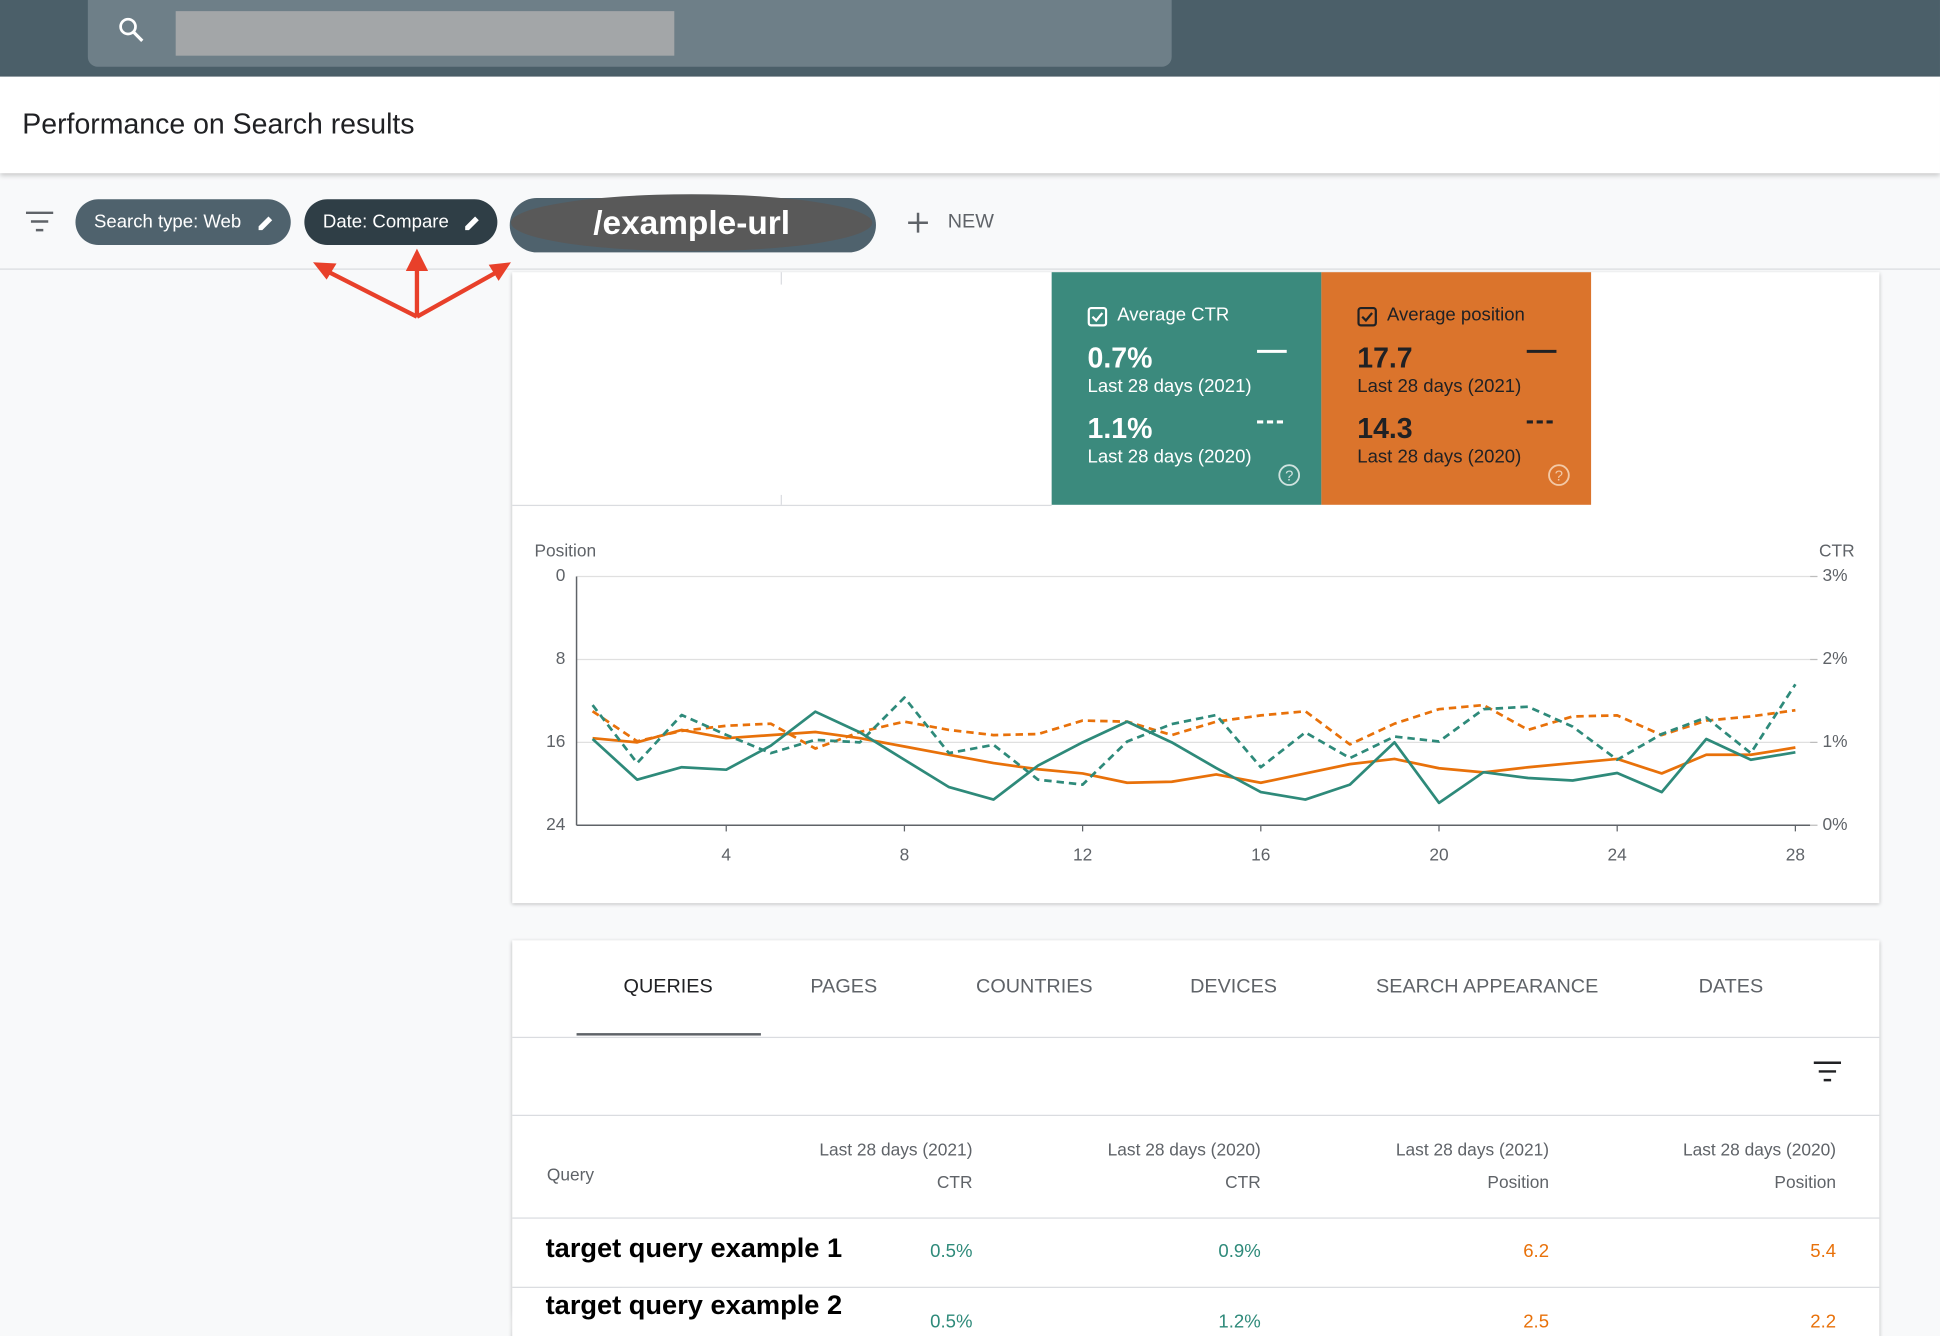 Image resolution: width=1940 pixels, height=1336 pixels. Describe the element at coordinates (1082, 855) in the screenshot. I see `x-tick-label: 12` at that location.